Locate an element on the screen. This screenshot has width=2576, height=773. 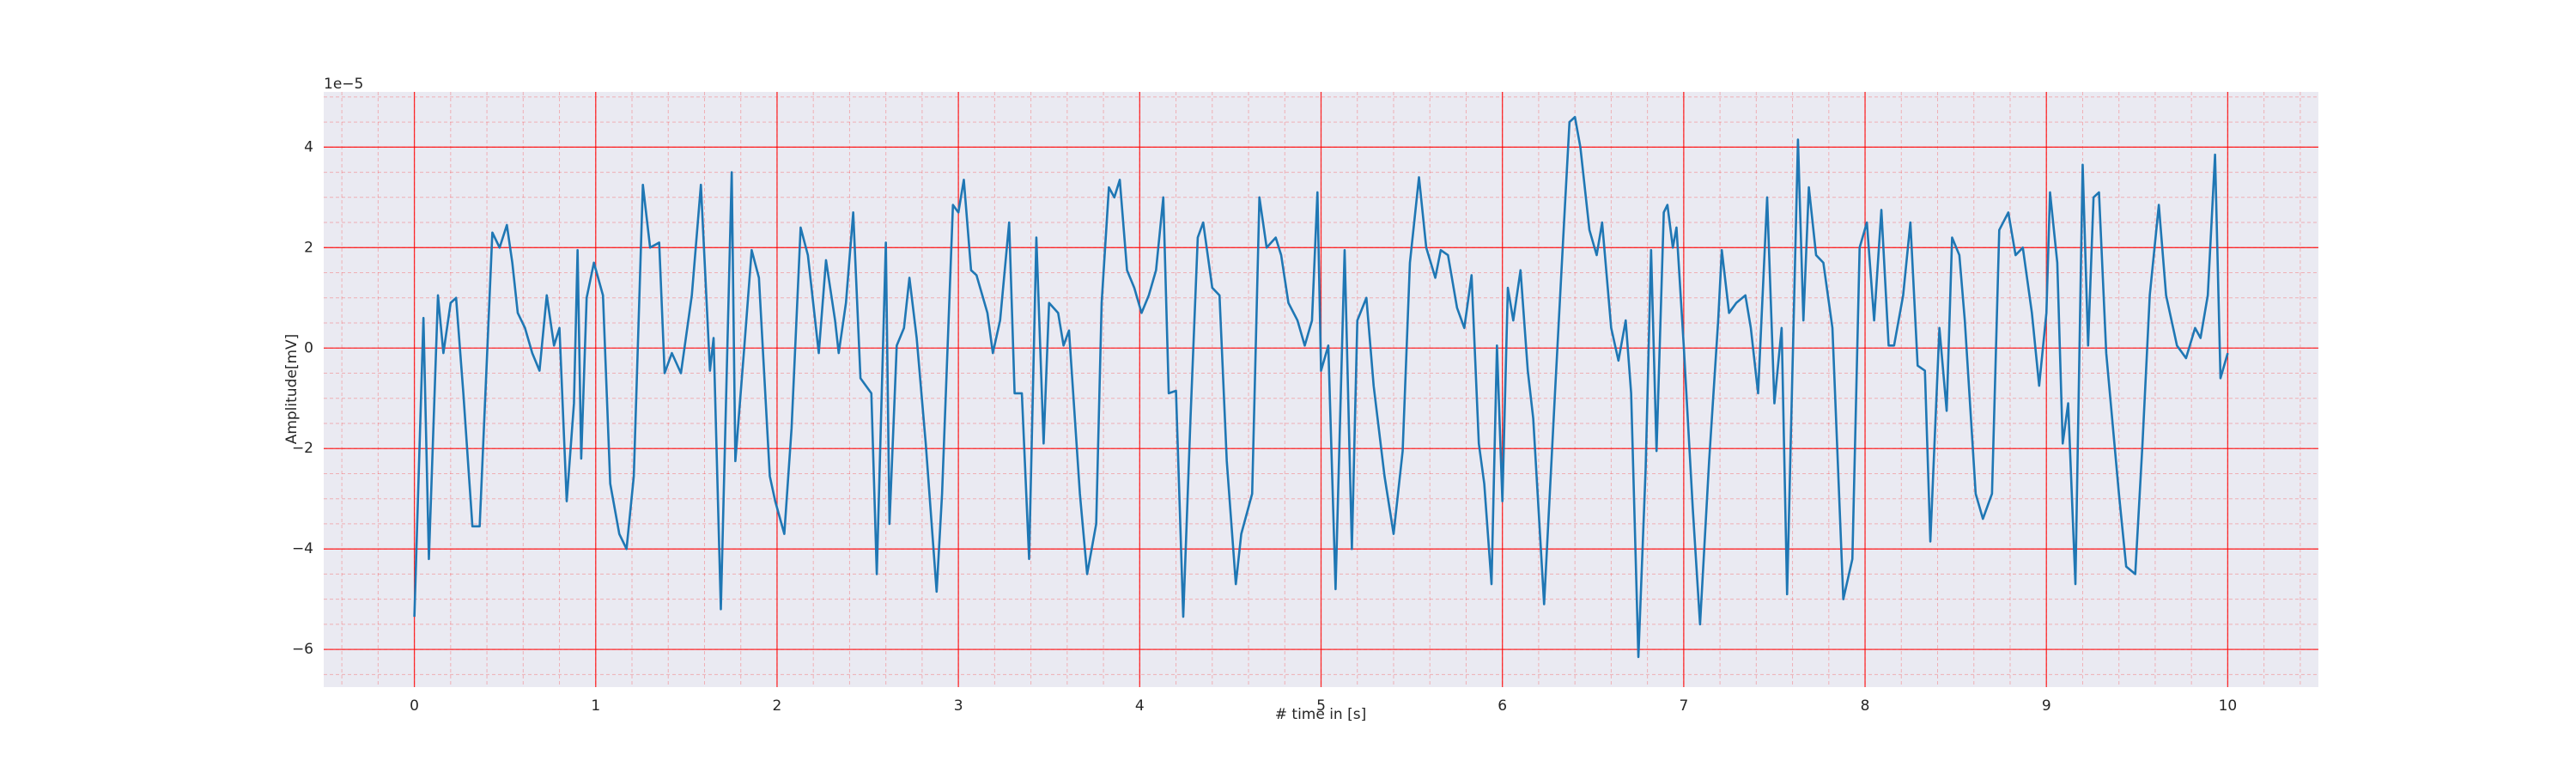
x-tick-label: 9 is located at coordinates (2047, 706).